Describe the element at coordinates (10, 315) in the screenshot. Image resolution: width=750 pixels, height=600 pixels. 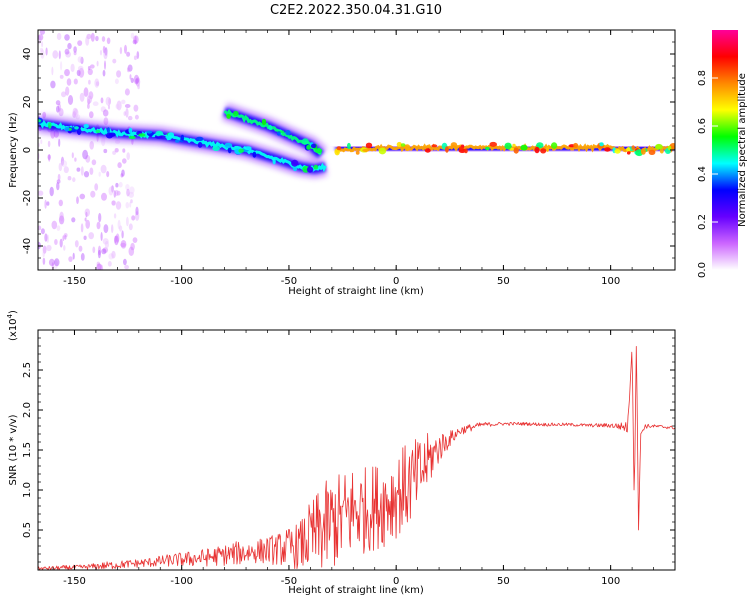
I see `snr-scale-exponent: 4` at that location.